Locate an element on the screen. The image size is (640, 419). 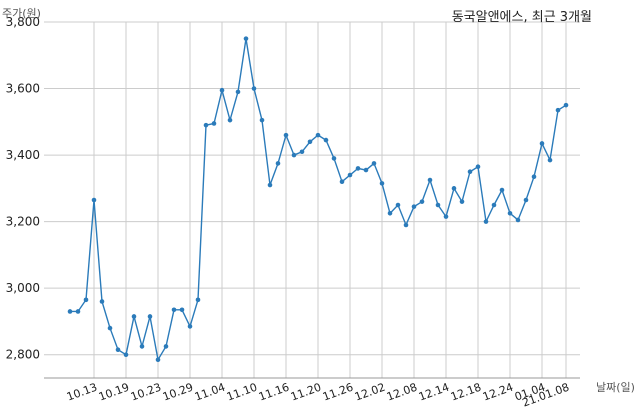
y-tick-label: 3,800 is located at coordinates (23, 22).